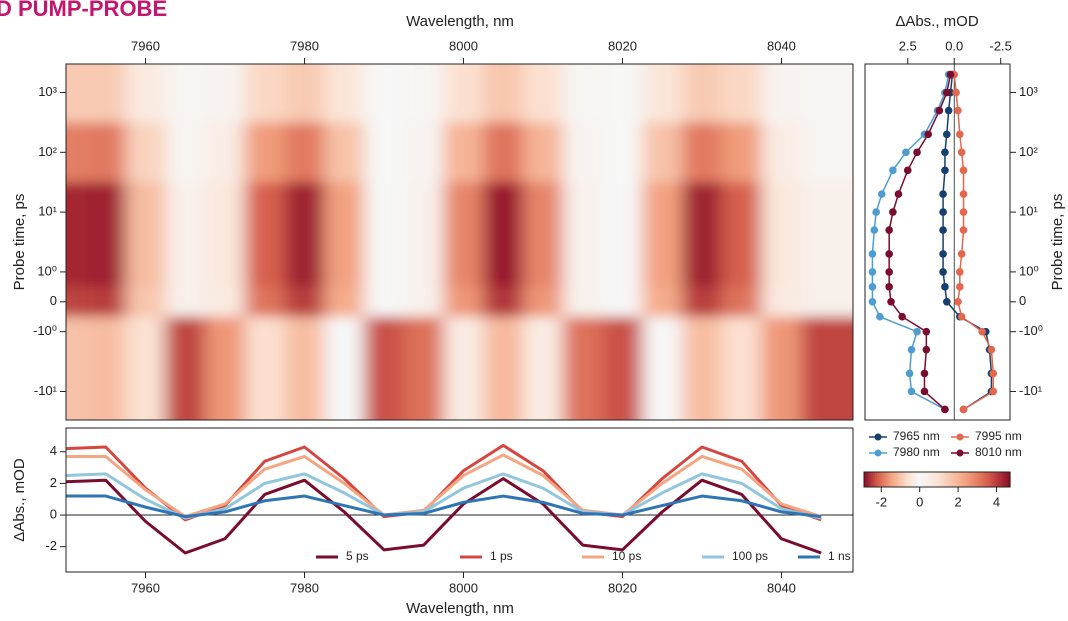 Image resolution: width=1068 pixels, height=621 pixels. What do you see at coordinates (19, 500) in the screenshot?
I see `y-axis-title: ΔAbs., mOD` at bounding box center [19, 500].